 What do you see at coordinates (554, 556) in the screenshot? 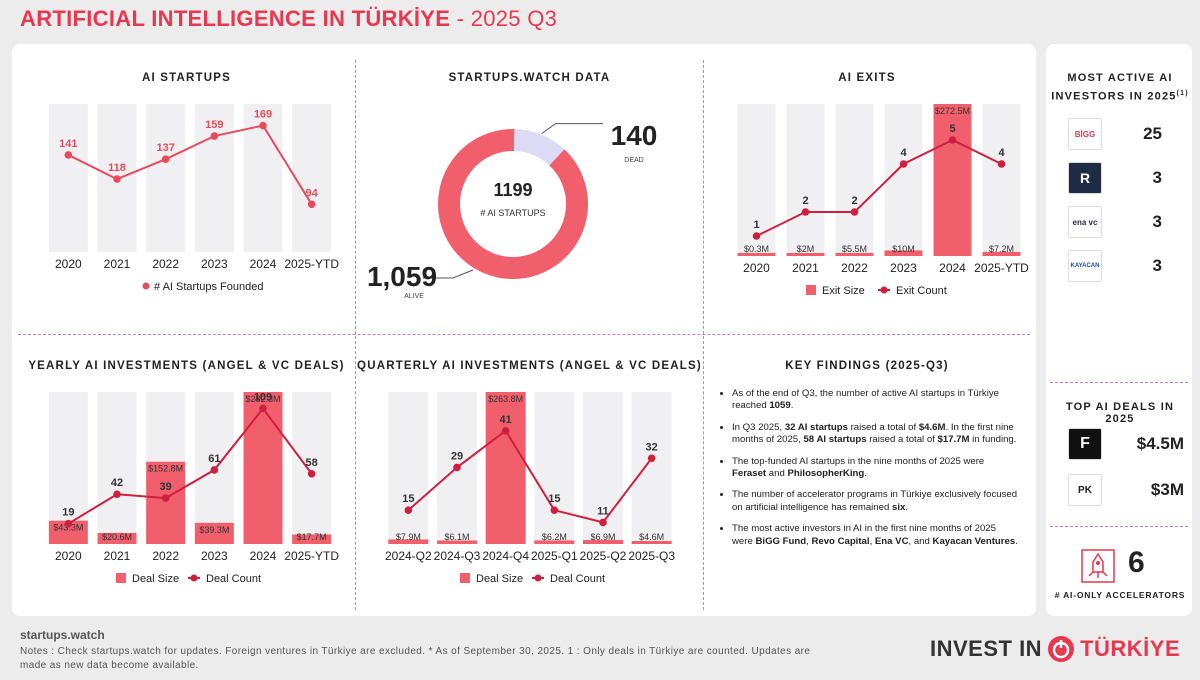
I see `x-tick-label: 2025-Q1` at bounding box center [554, 556].